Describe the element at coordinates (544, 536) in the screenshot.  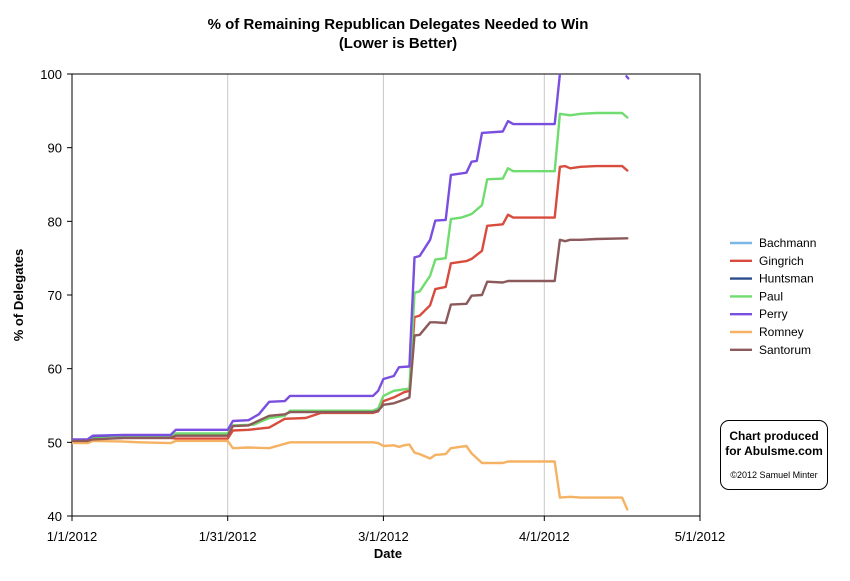
I see `x-tick-label: 4/1/2012` at that location.